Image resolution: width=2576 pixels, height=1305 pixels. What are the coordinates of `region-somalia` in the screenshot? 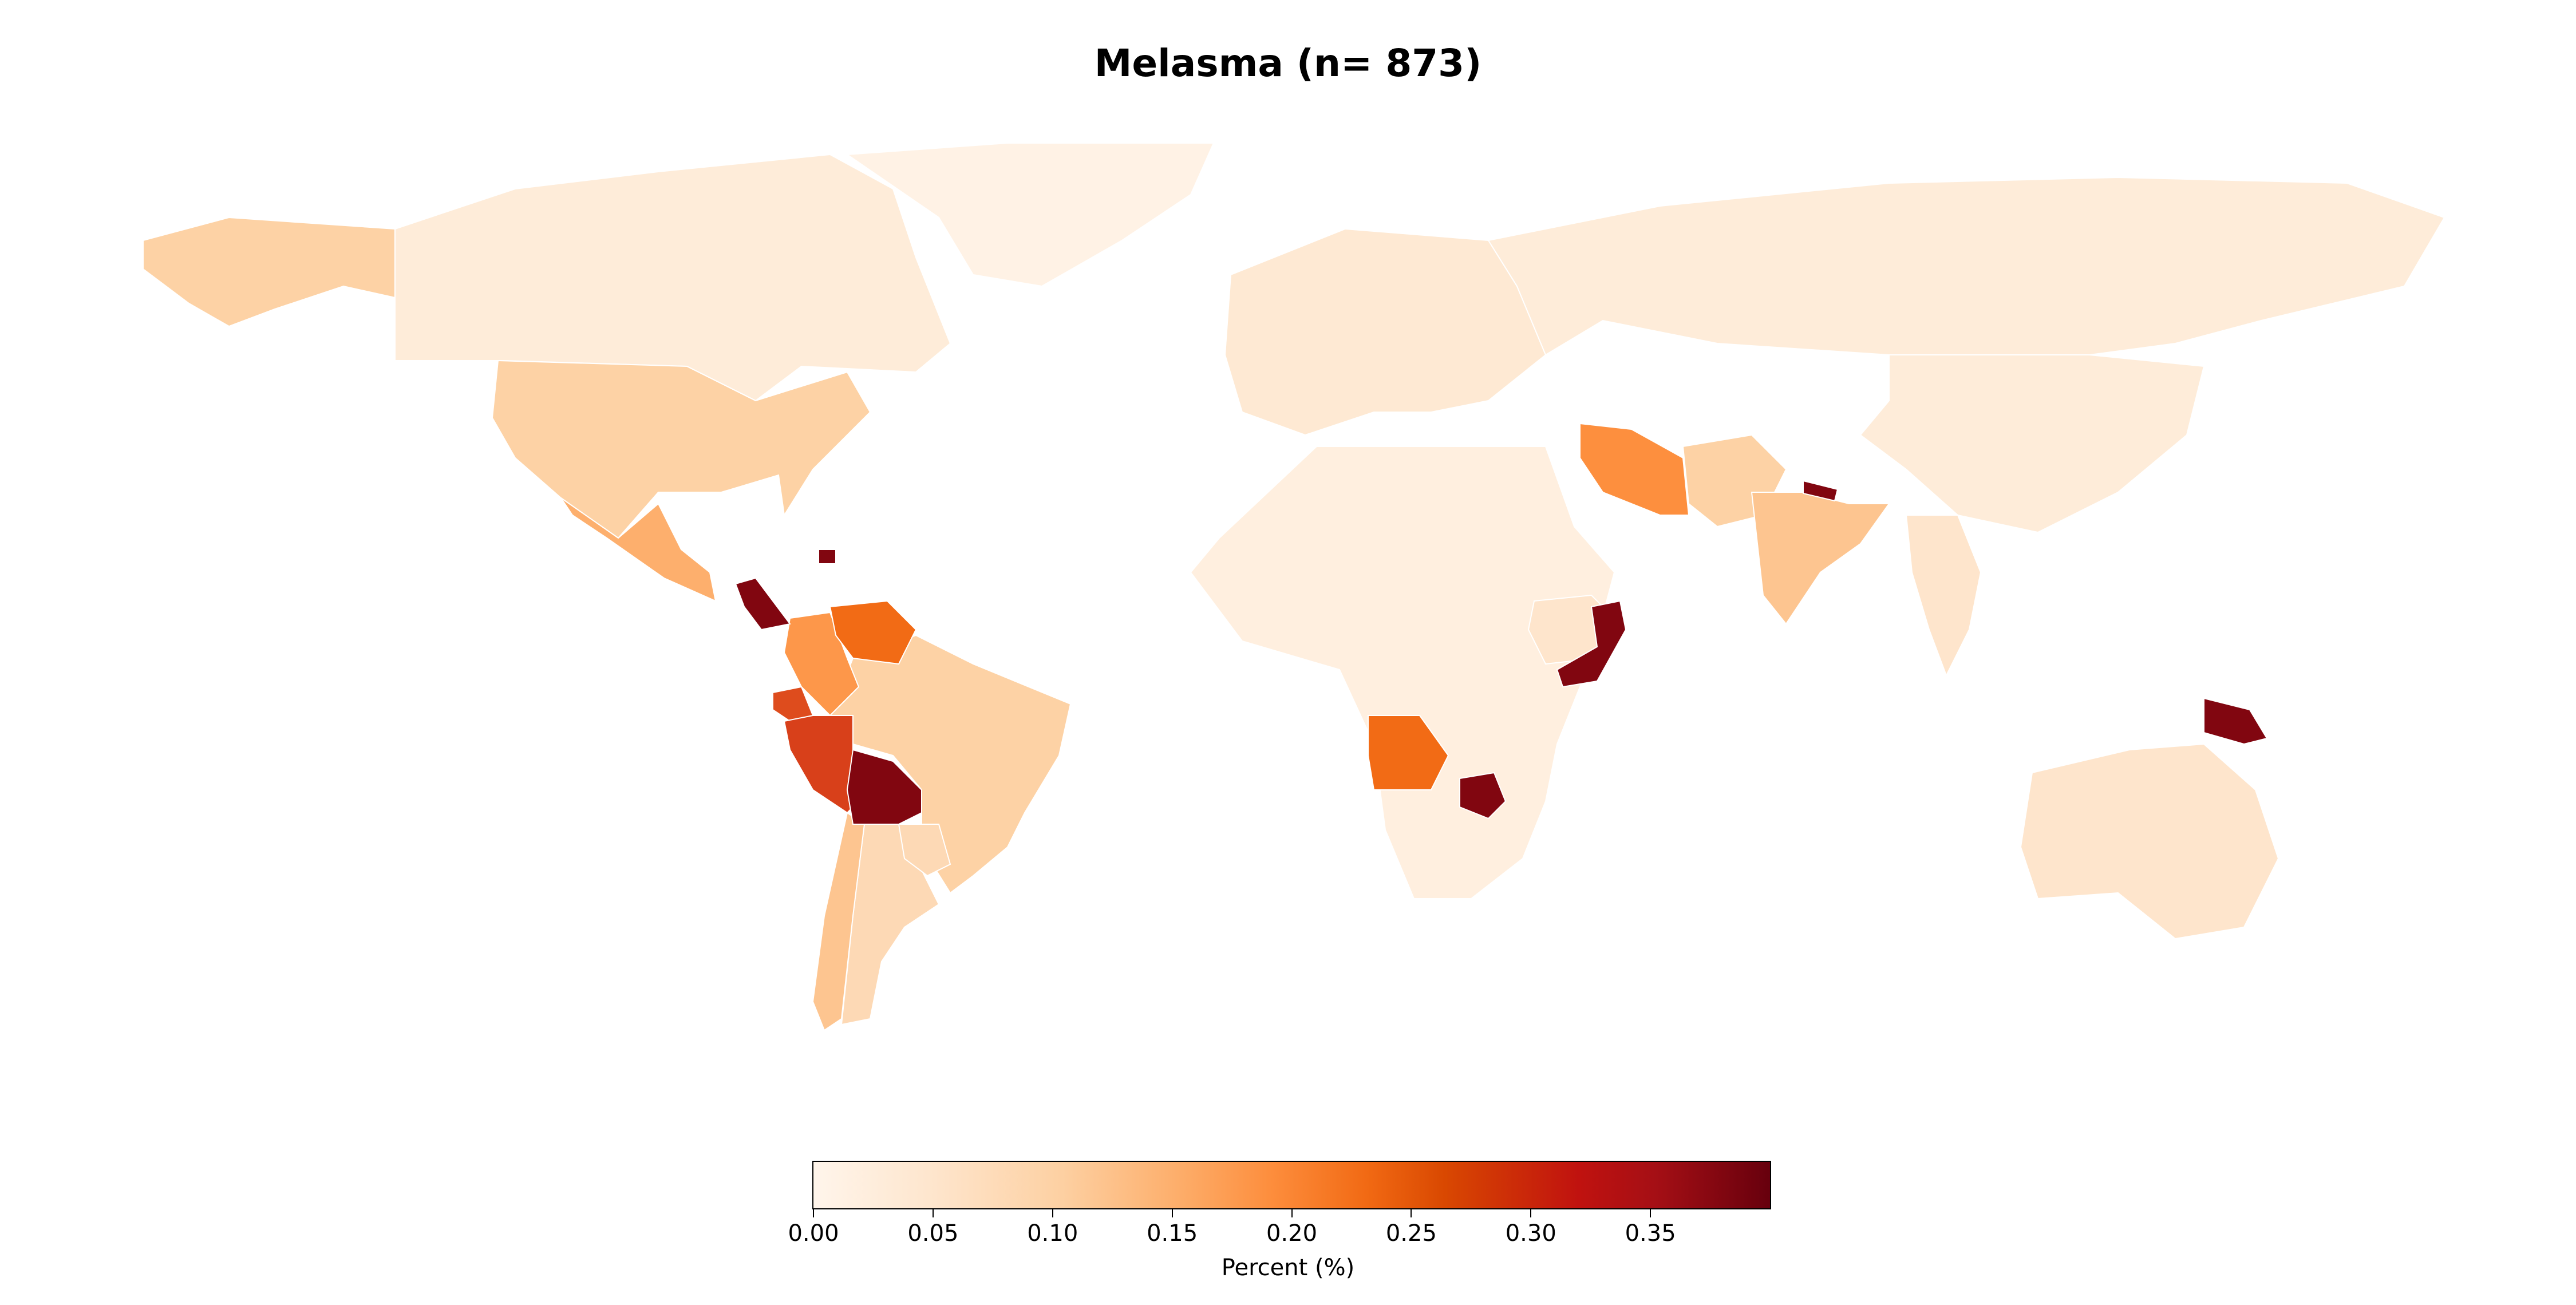 It's located at (1591, 644).